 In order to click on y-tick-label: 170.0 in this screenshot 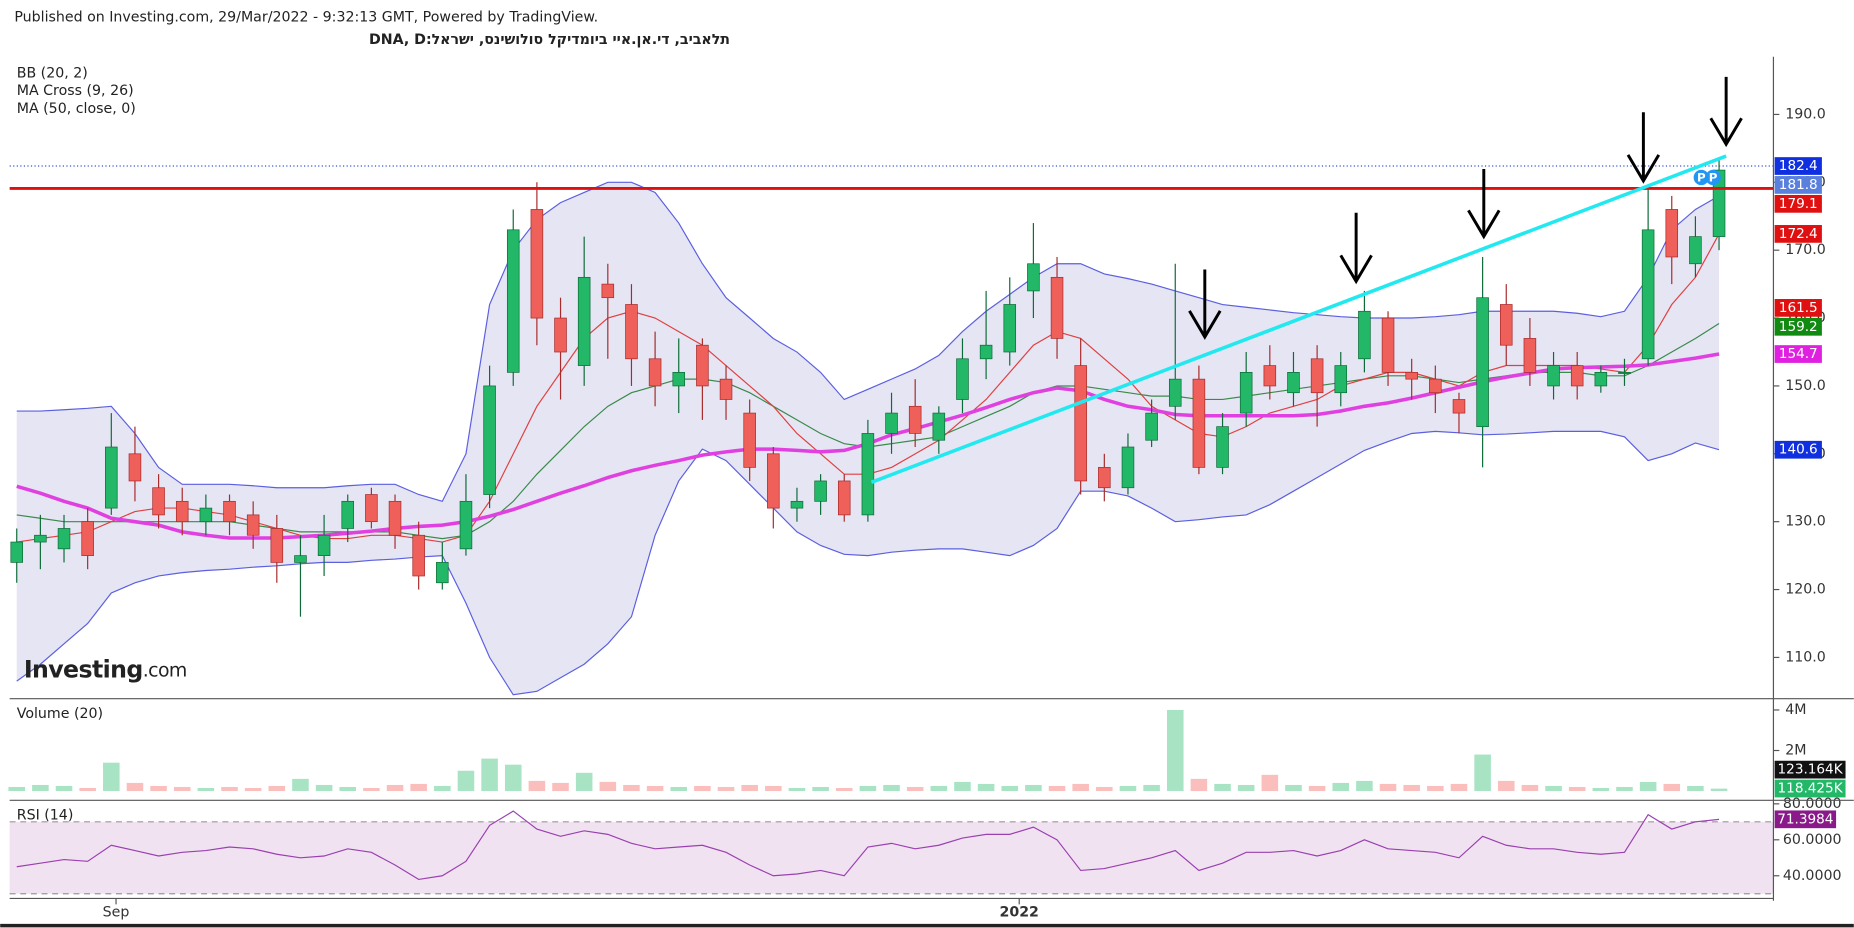, I will do `click(1805, 250)`.